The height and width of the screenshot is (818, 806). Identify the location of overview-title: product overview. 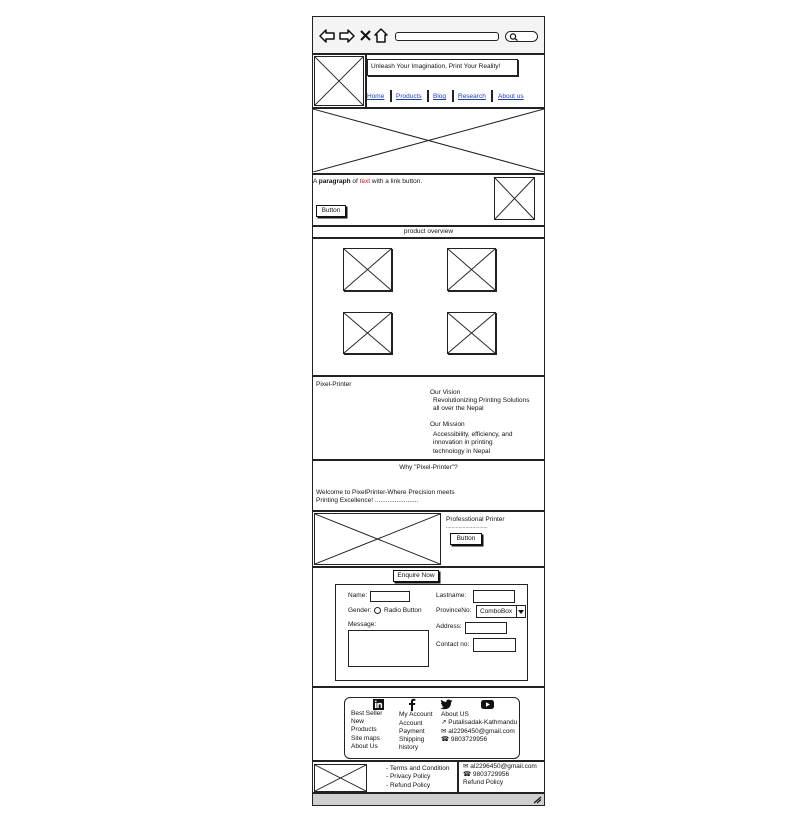
(428, 231).